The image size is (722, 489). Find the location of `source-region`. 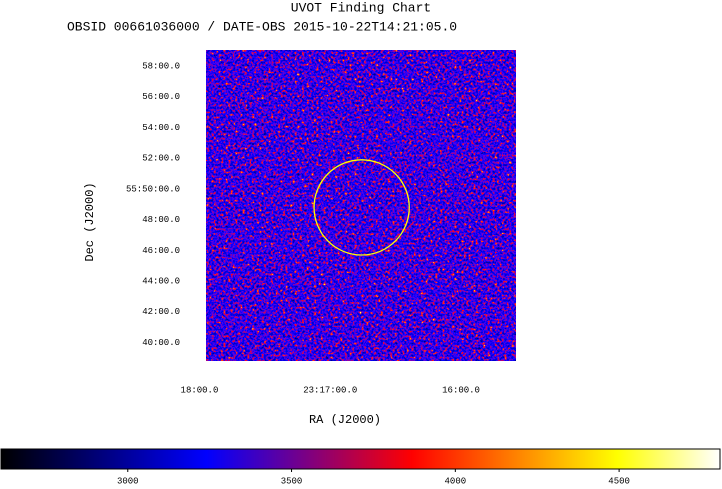

source-region is located at coordinates (361, 207).